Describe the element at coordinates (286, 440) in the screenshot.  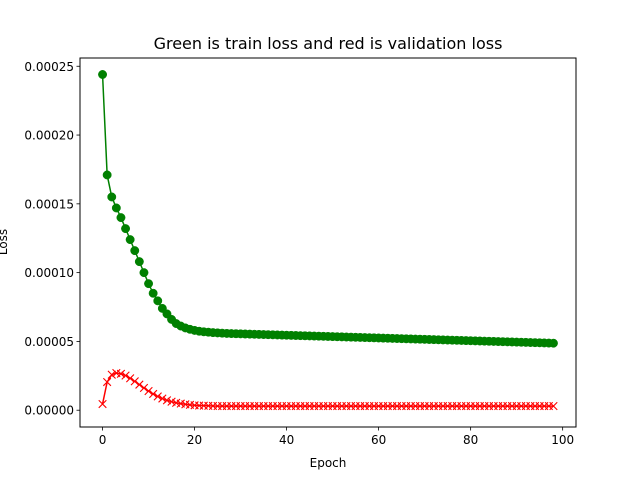
I see `x-tick-label: 40` at that location.